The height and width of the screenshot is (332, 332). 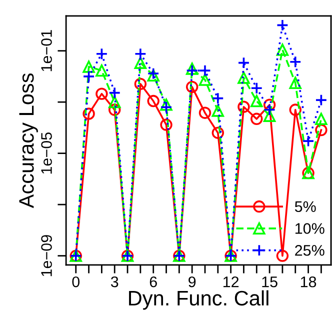 What do you see at coordinates (114, 282) in the screenshot?
I see `x-tick-label: 3` at bounding box center [114, 282].